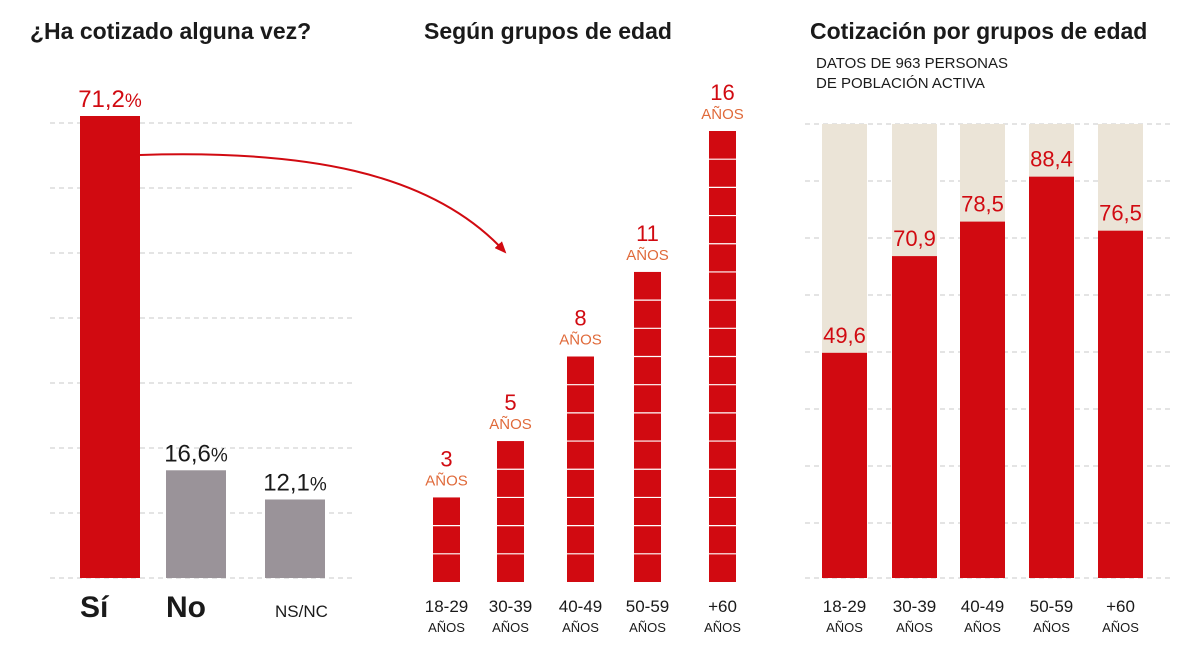  Describe the element at coordinates (295, 538) in the screenshot. I see `bar-nsnc` at that location.